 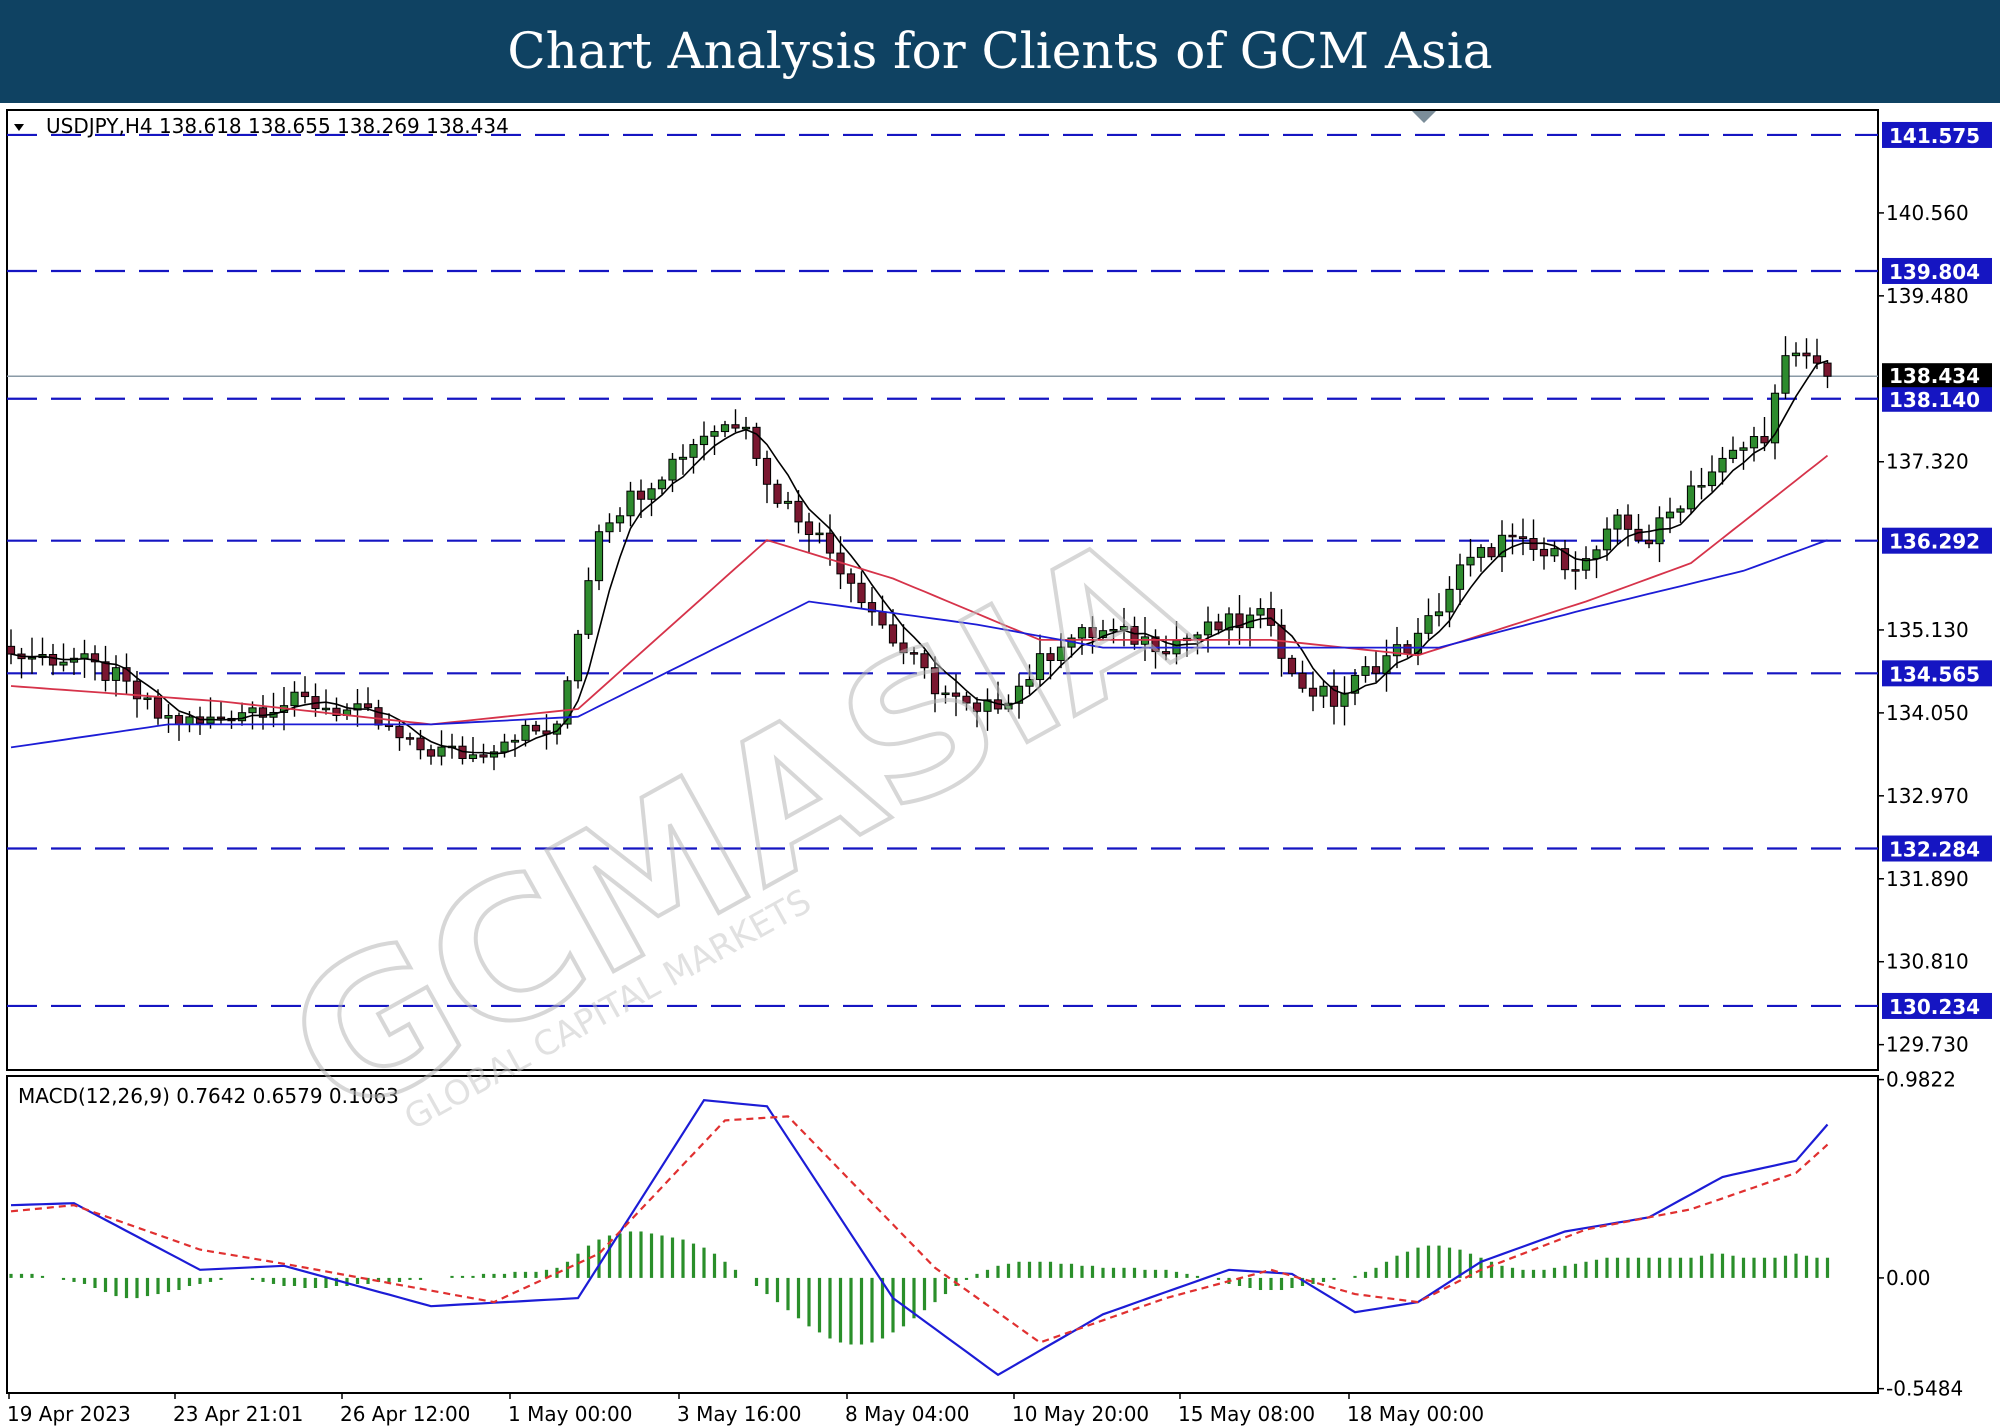 What do you see at coordinates (1934, 400) in the screenshot?
I see `level-price-label: 138.140` at bounding box center [1934, 400].